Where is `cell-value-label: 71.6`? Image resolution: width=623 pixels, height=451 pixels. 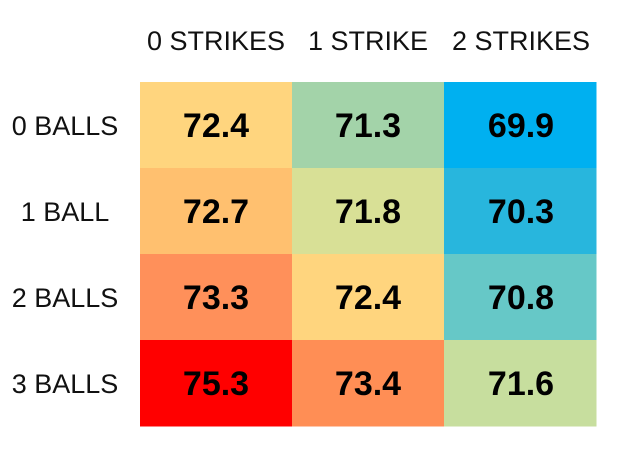 cell-value-label: 71.6 is located at coordinates (521, 384).